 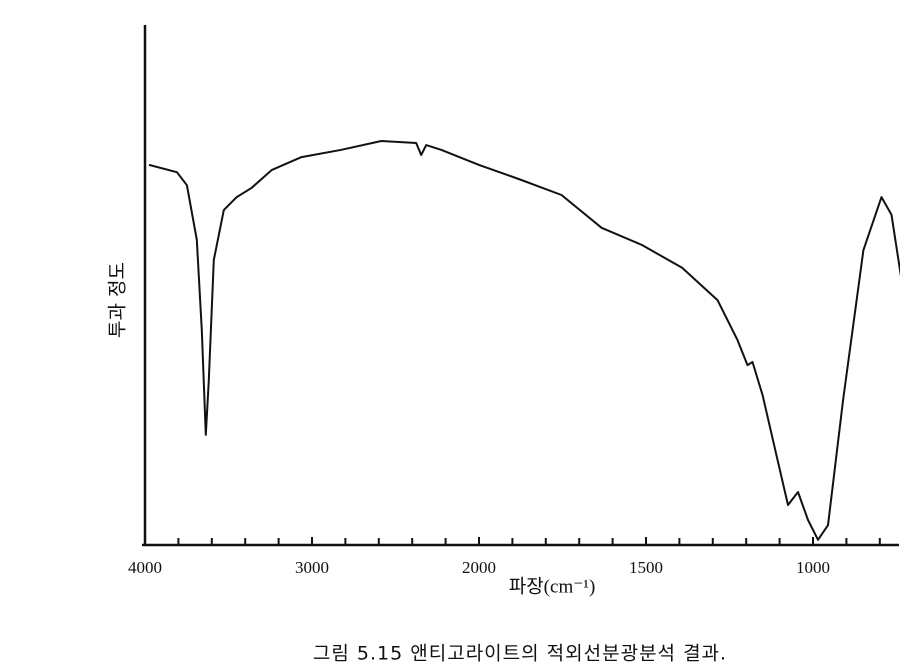 What do you see at coordinates (118, 300) in the screenshot?
I see `y-axis-label: 투과 정도` at bounding box center [118, 300].